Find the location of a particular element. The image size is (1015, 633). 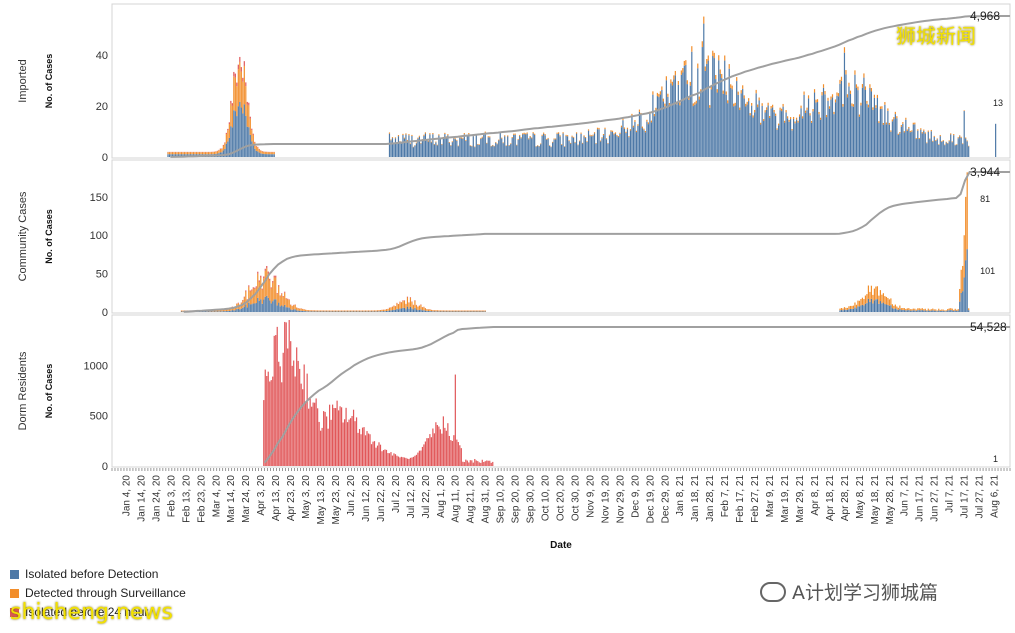

x-tick-label: Oct 30, 20 is located at coordinates (575, 498).